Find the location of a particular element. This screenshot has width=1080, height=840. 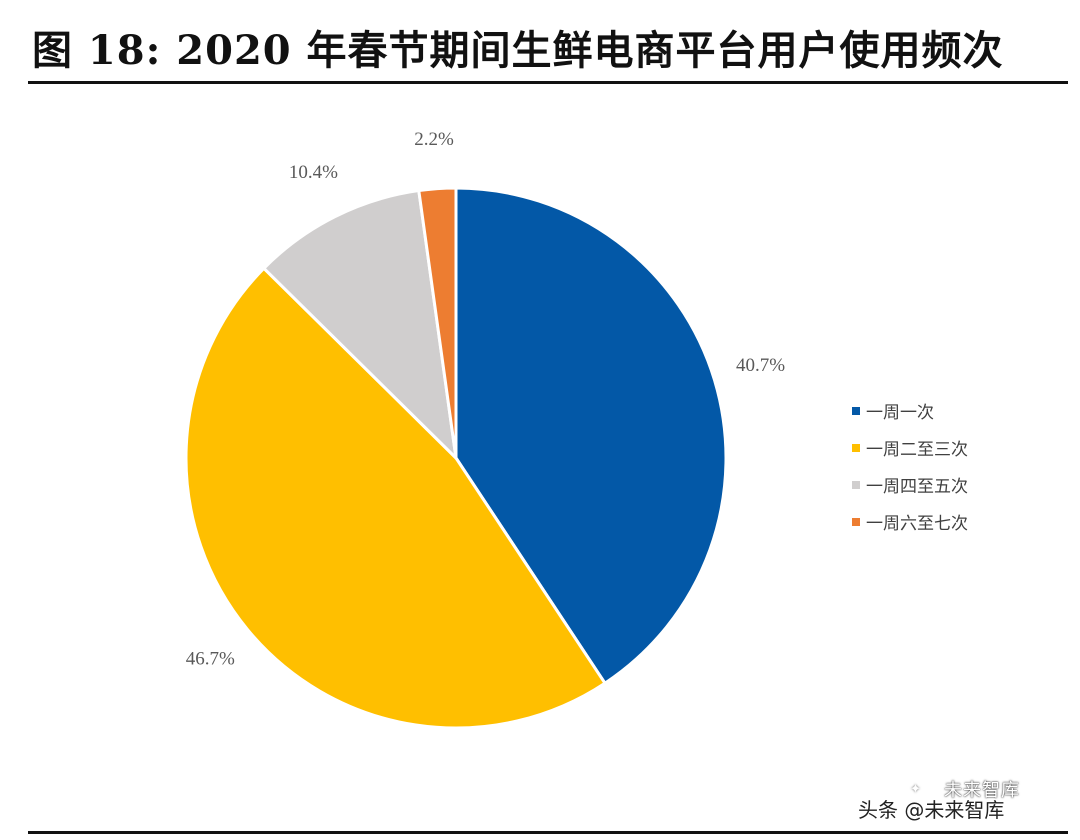

legend-item-six-seven: 一周六至七次 is located at coordinates (910, 521).